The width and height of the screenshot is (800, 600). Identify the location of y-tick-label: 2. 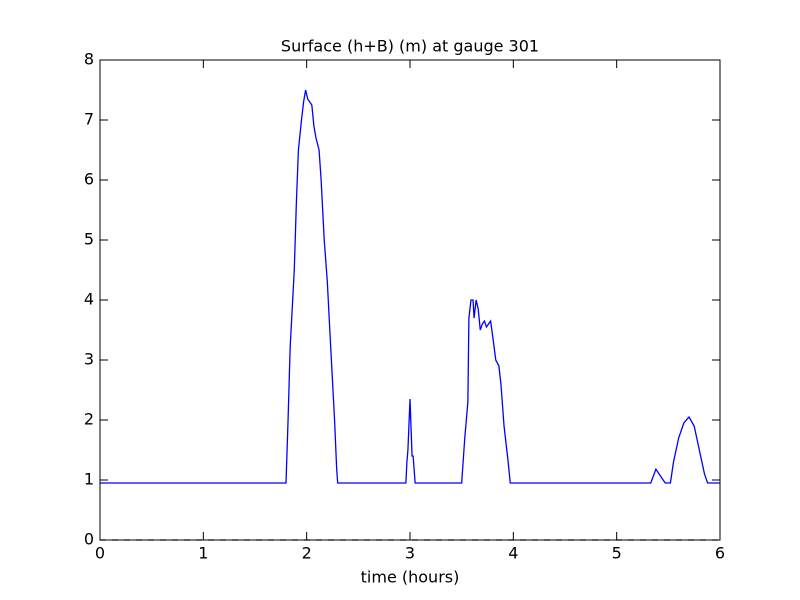
(89, 419).